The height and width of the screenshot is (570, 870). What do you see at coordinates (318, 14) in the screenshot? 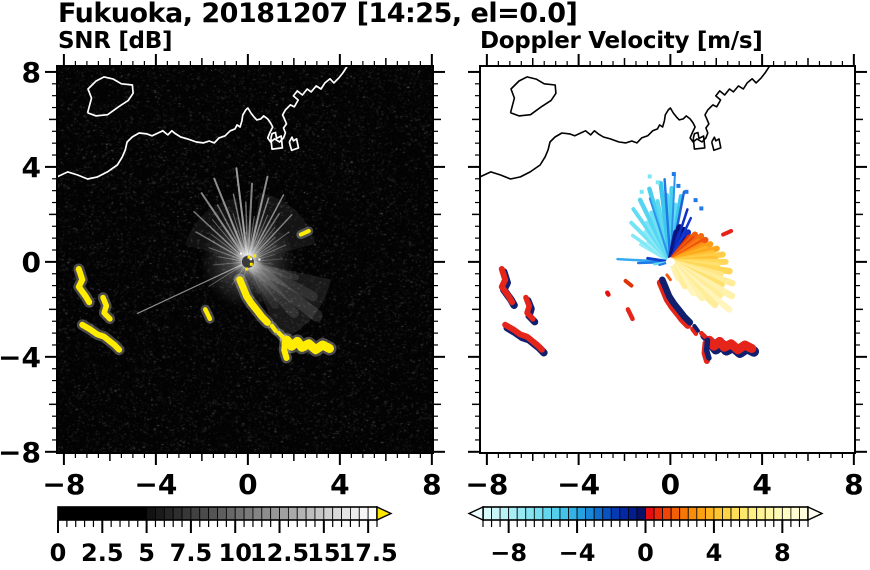
I see `plot-title: Fukuoka, 20181207 [14:25, el=0.0]` at bounding box center [318, 14].